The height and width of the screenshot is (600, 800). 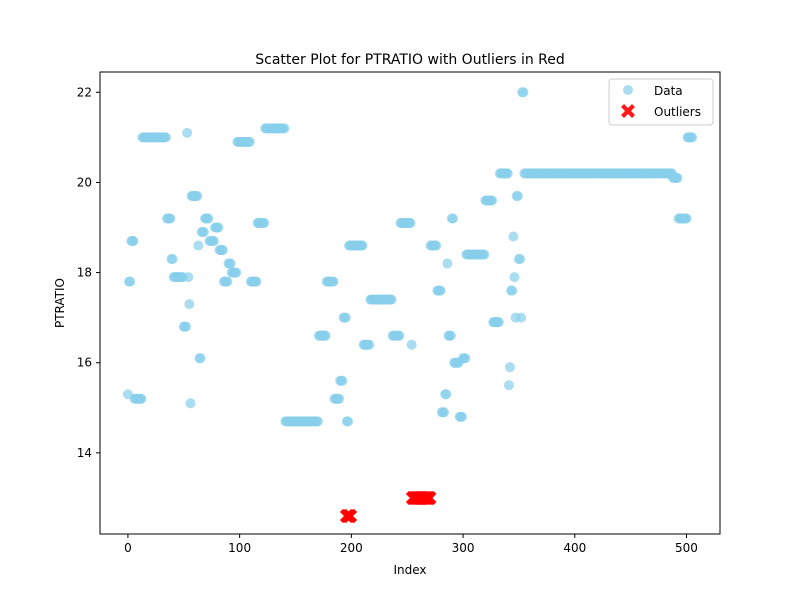 What do you see at coordinates (84, 453) in the screenshot?
I see `y-tick-label: 14` at bounding box center [84, 453].